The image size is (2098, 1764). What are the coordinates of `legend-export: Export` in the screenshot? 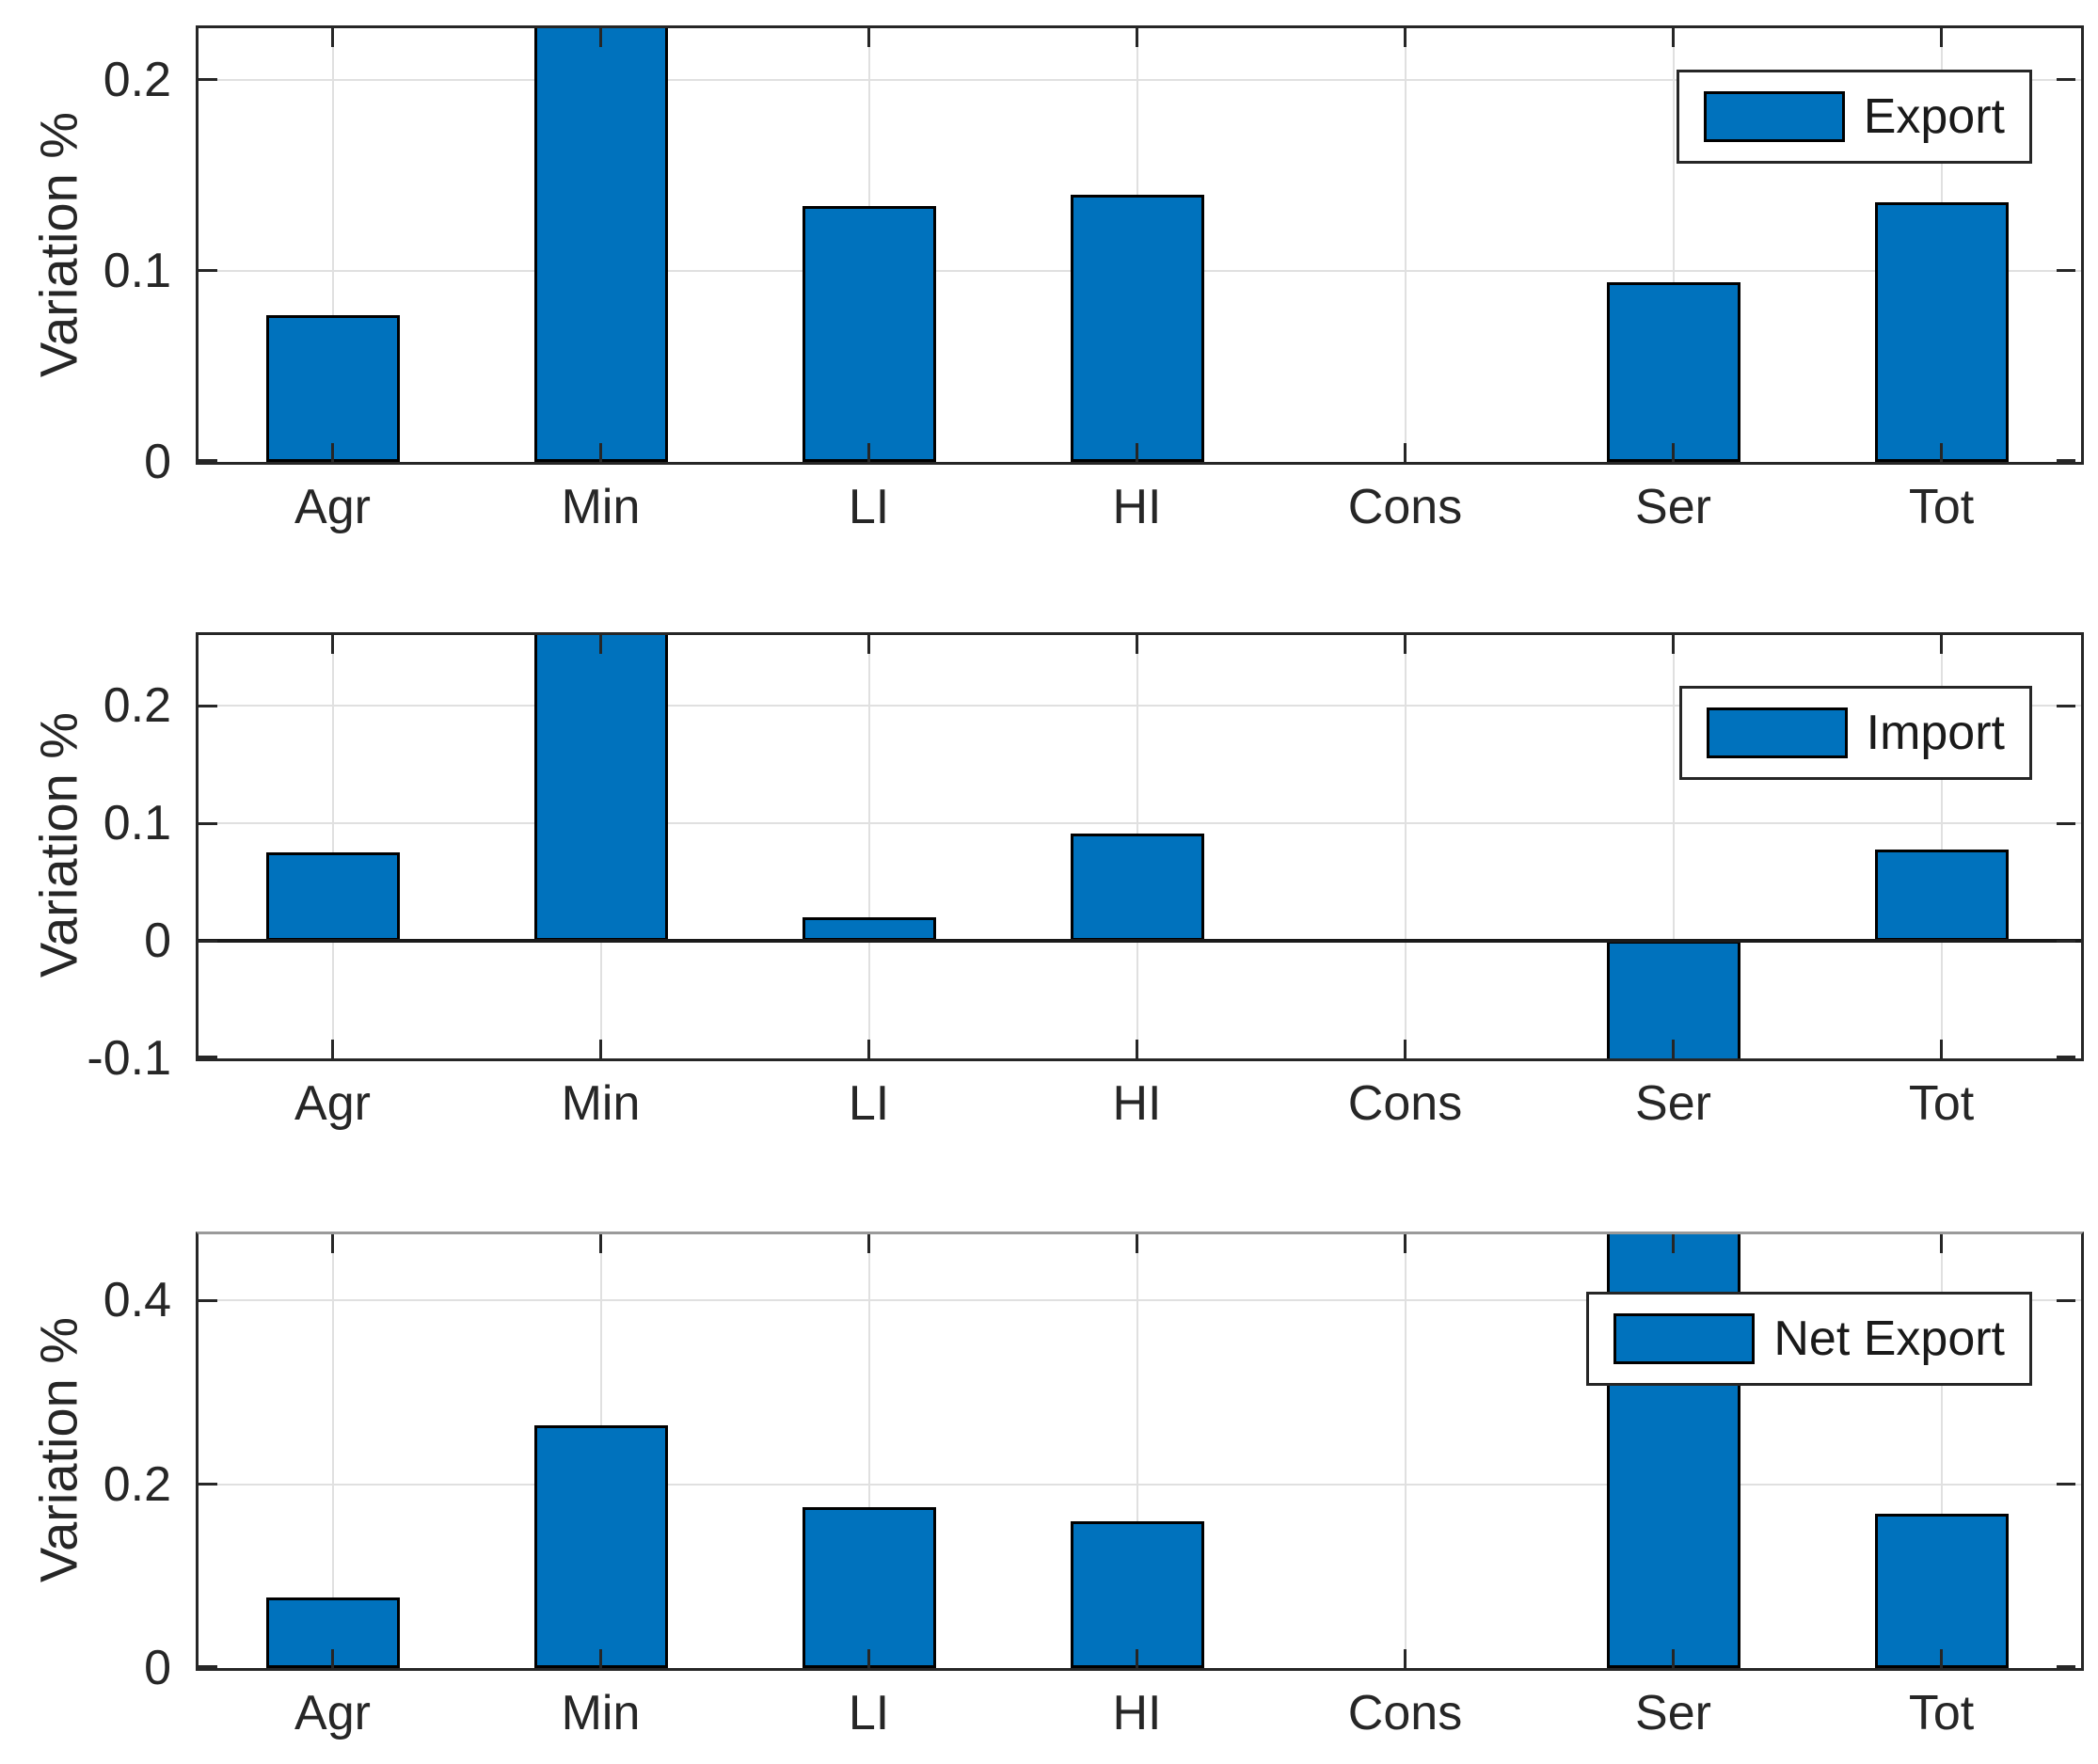 It's located at (1854, 117).